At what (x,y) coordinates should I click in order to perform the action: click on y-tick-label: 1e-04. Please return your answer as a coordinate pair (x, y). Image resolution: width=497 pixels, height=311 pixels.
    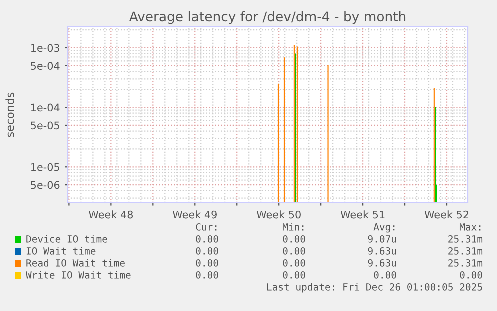
    Looking at the image, I should click on (45, 108).